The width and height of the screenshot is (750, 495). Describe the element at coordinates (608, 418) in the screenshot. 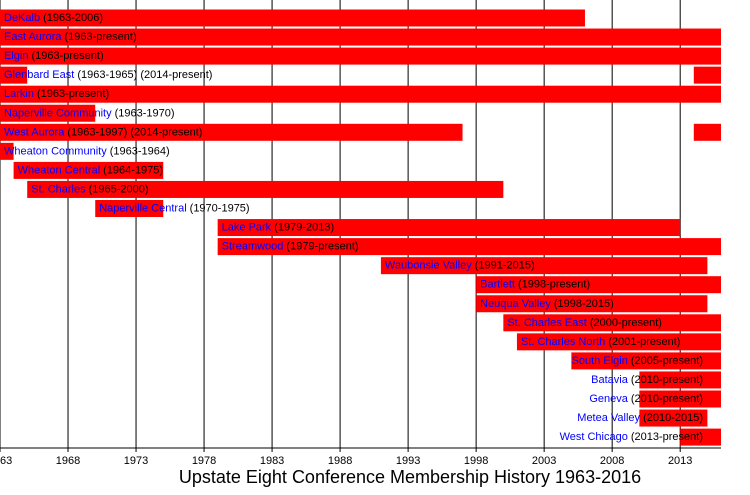

I see `member-name: Metea Valley` at that location.